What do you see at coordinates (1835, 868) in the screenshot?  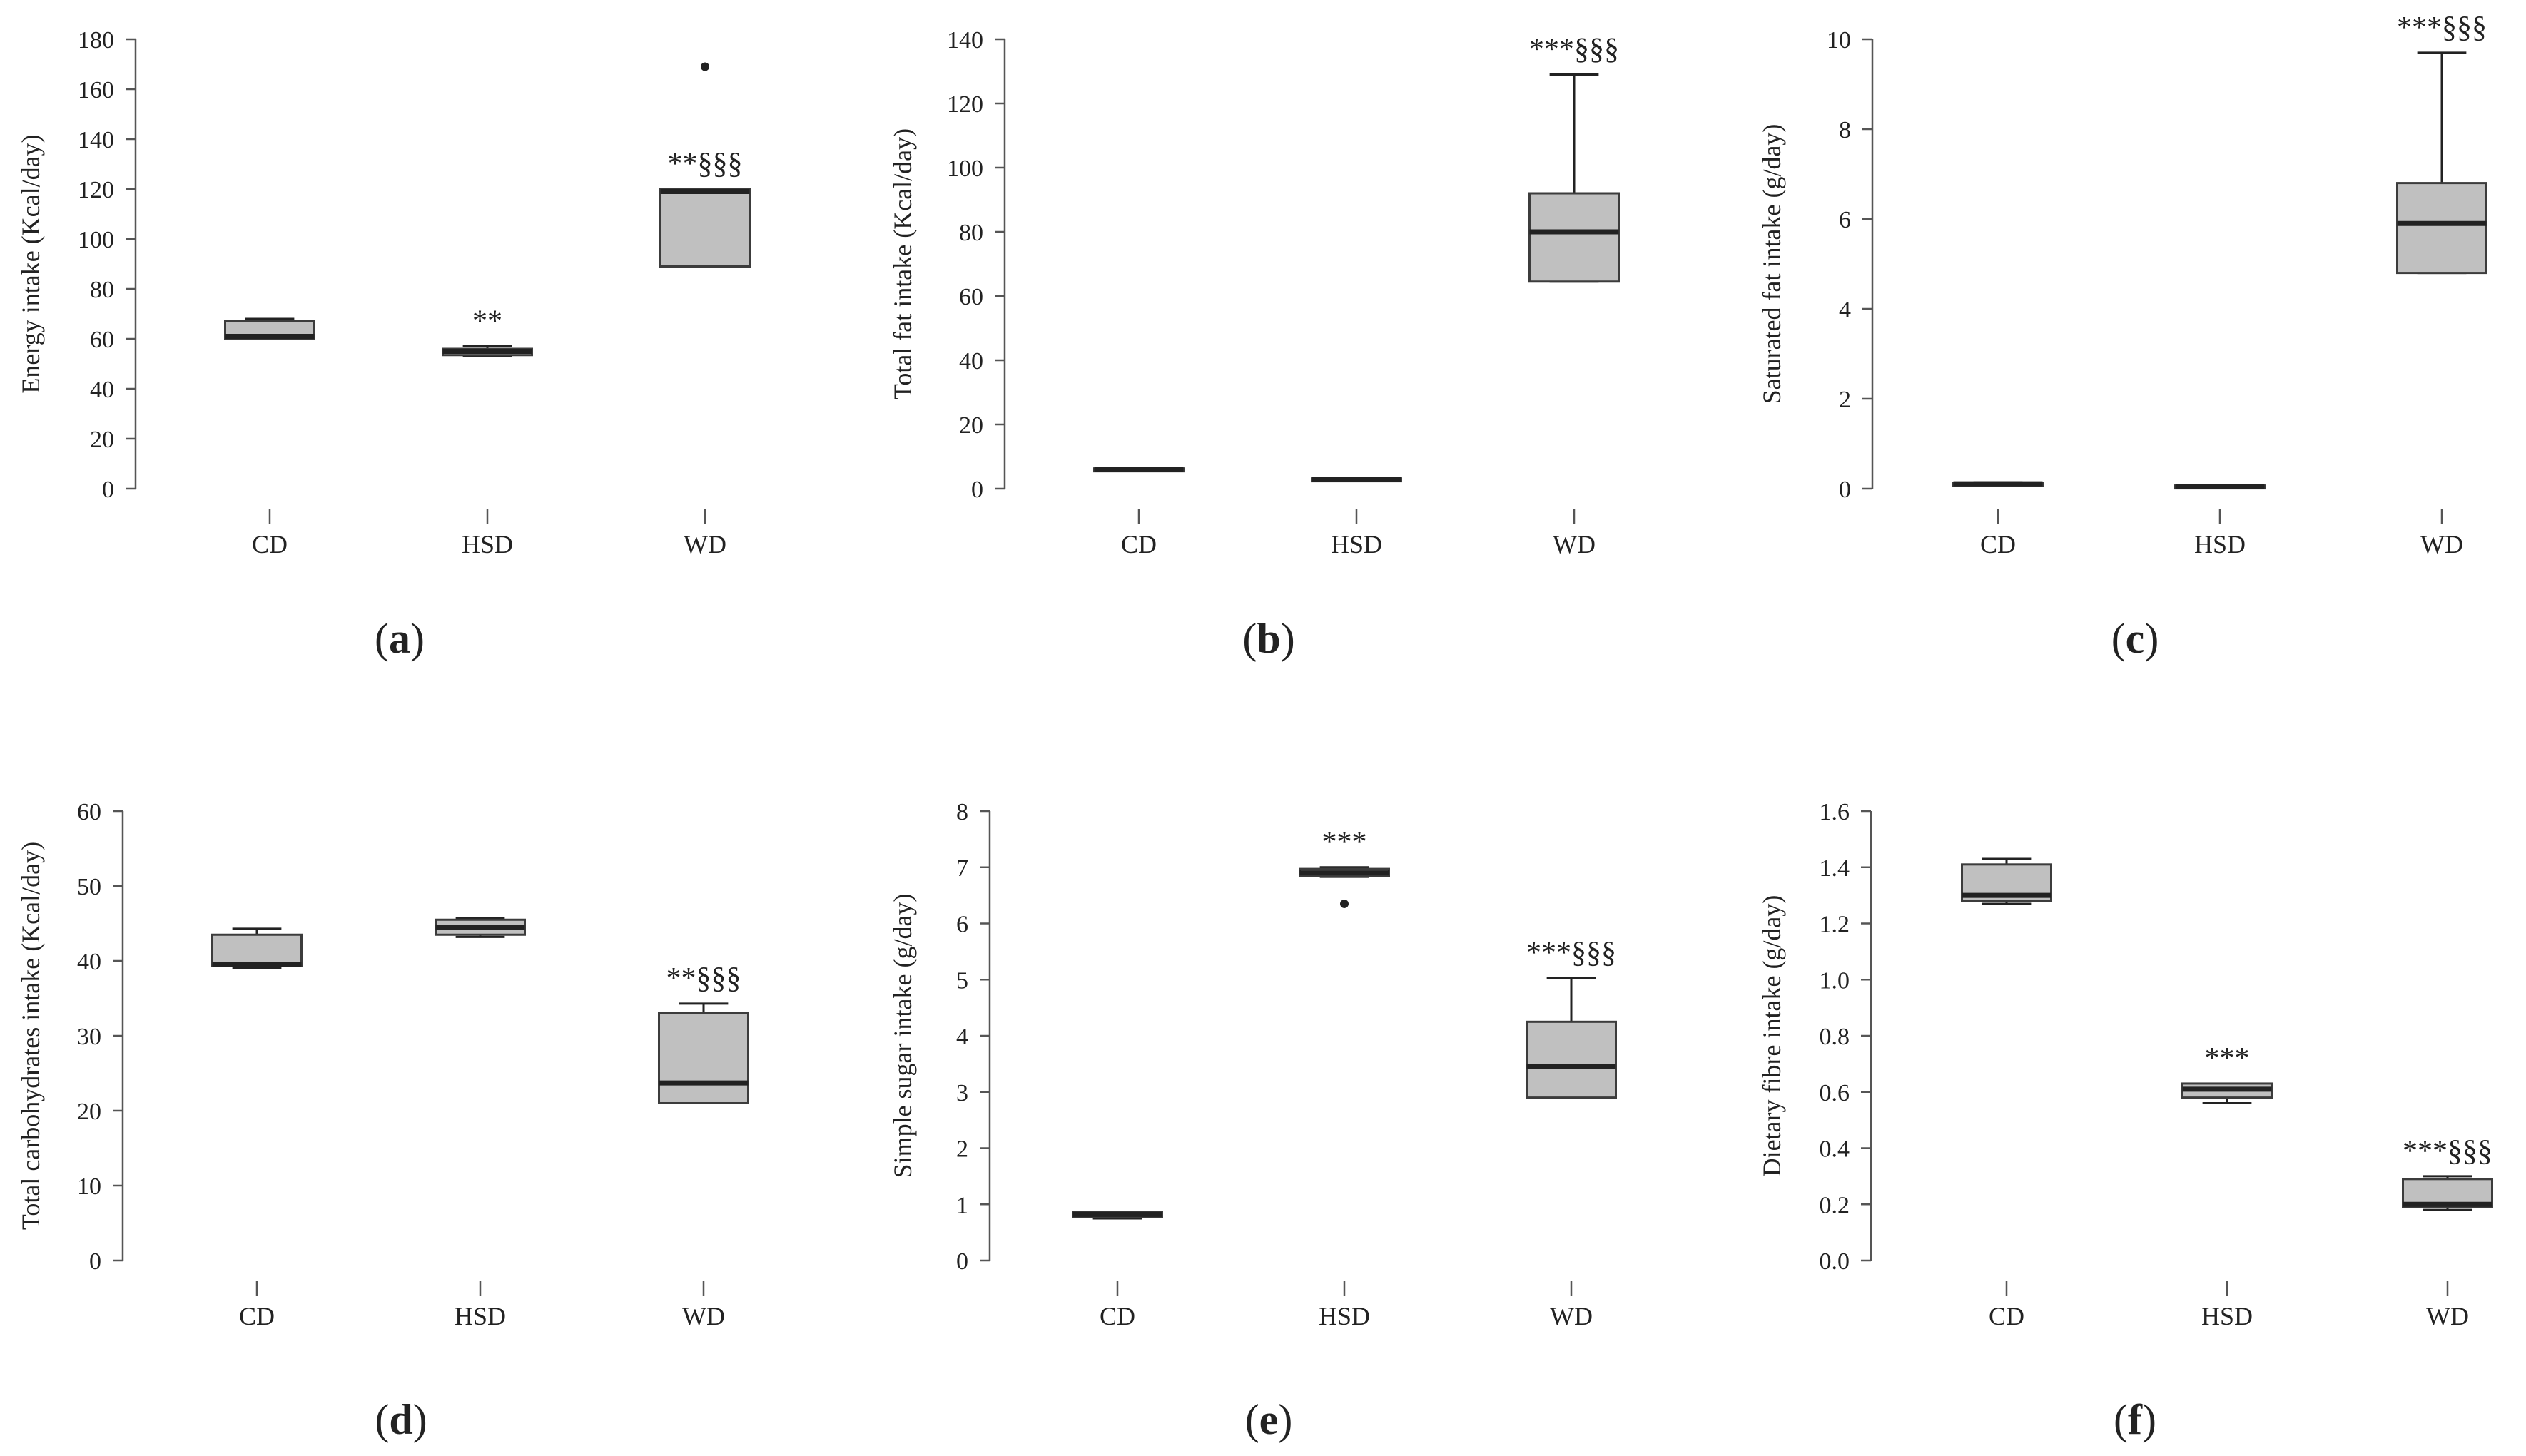 I see `y-tick-label: 1.4` at bounding box center [1835, 868].